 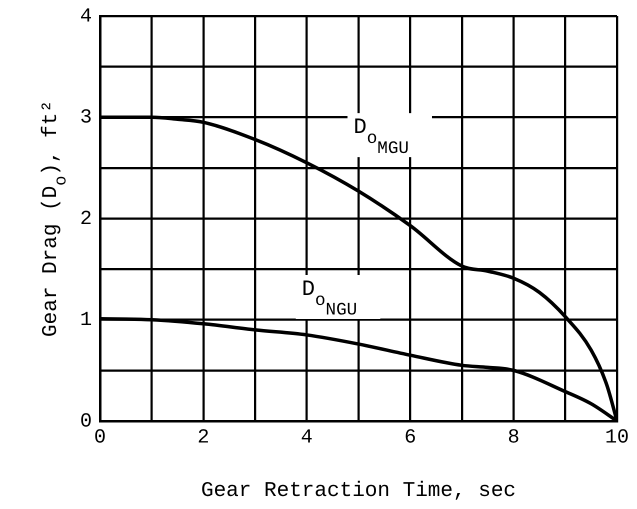 I want to click on y-tick-label: 1, so click(x=86, y=320).